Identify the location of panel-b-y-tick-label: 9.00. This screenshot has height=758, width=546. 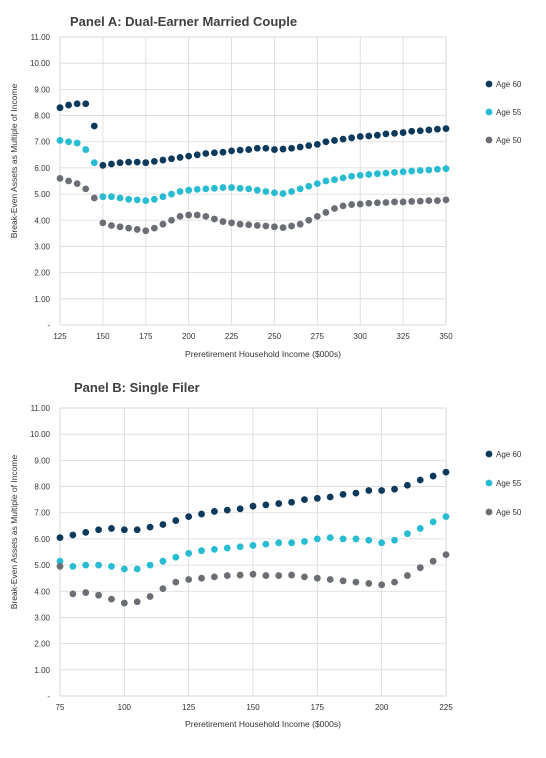
(42, 460).